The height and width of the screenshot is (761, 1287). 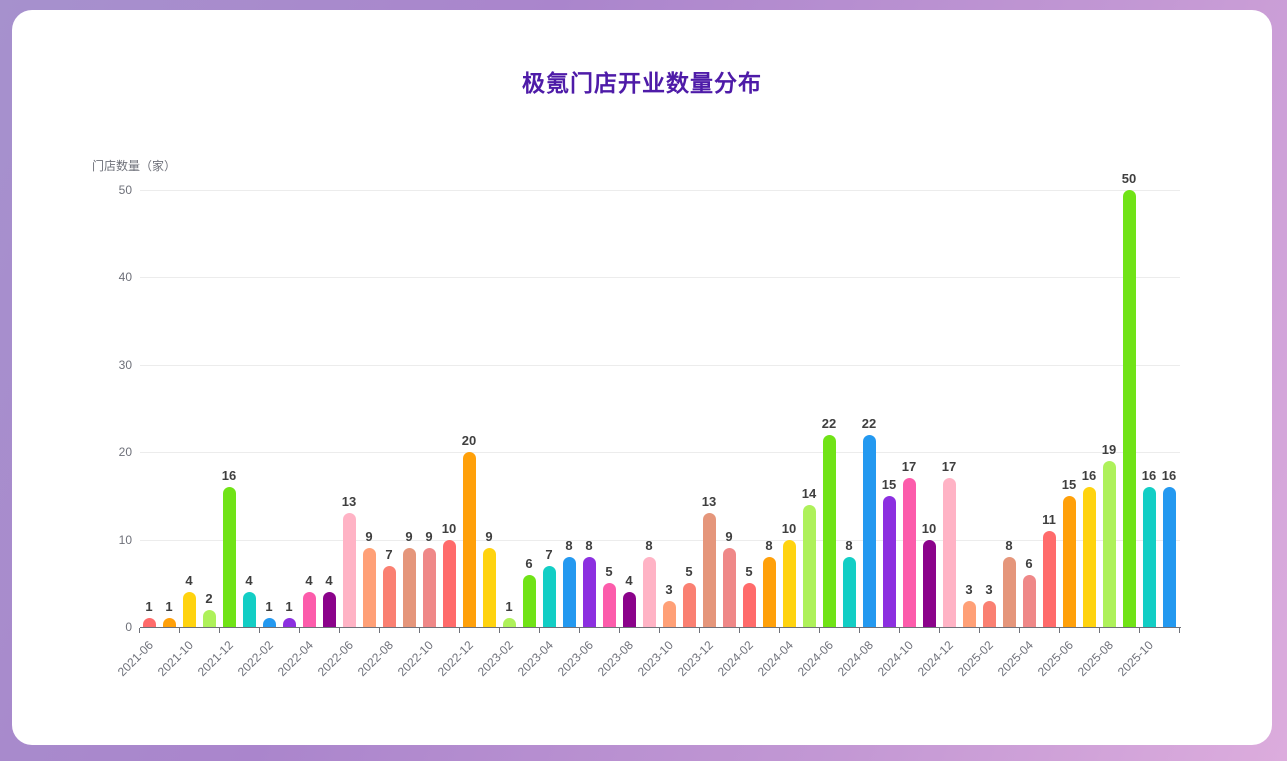 I want to click on x-axis-label: 2022-02, so click(x=255, y=659).